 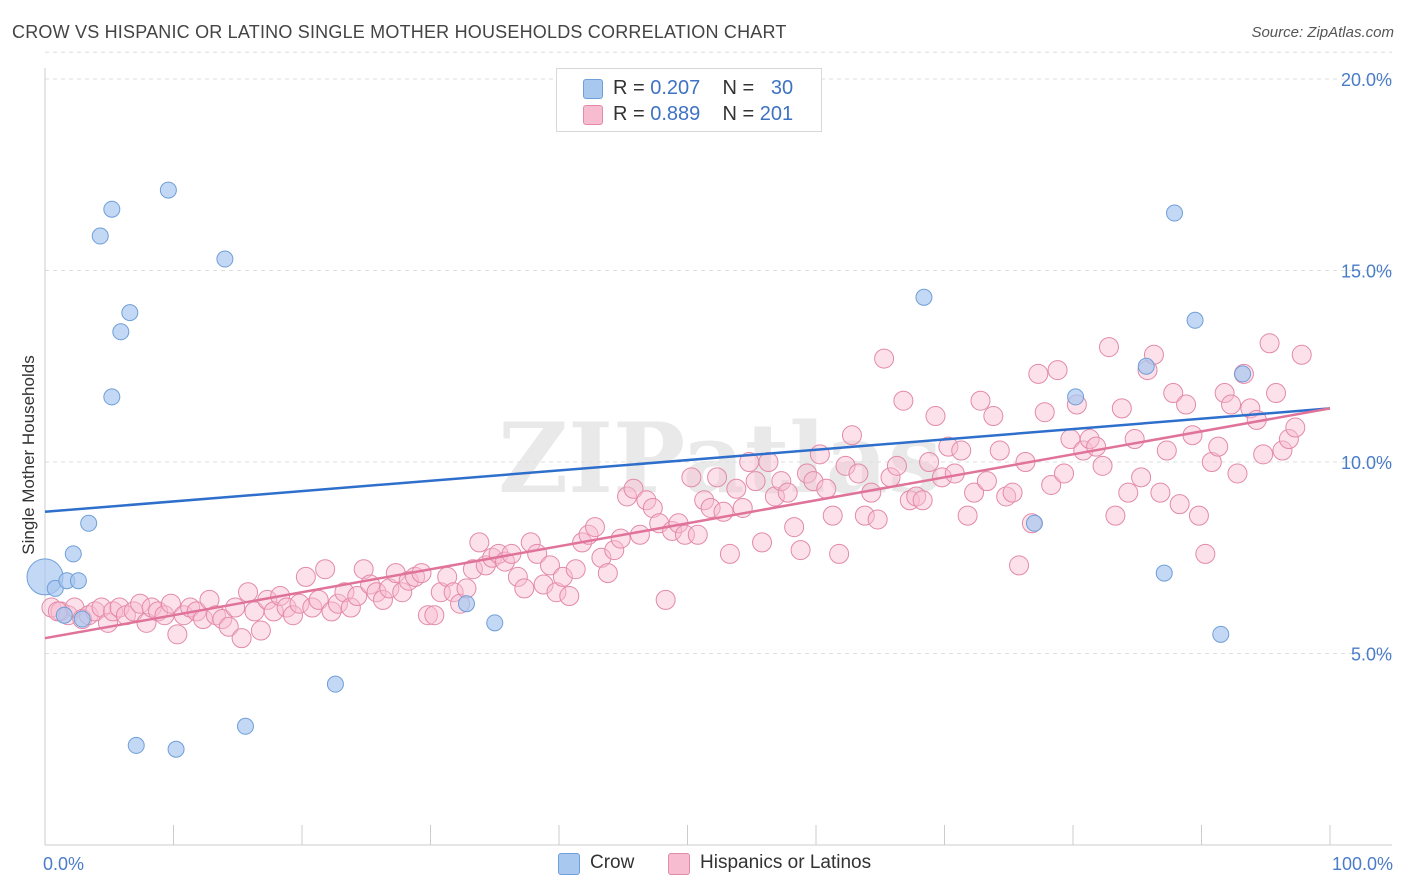 I want to click on y-tick-label: 20.0%, so click(x=1366, y=80).